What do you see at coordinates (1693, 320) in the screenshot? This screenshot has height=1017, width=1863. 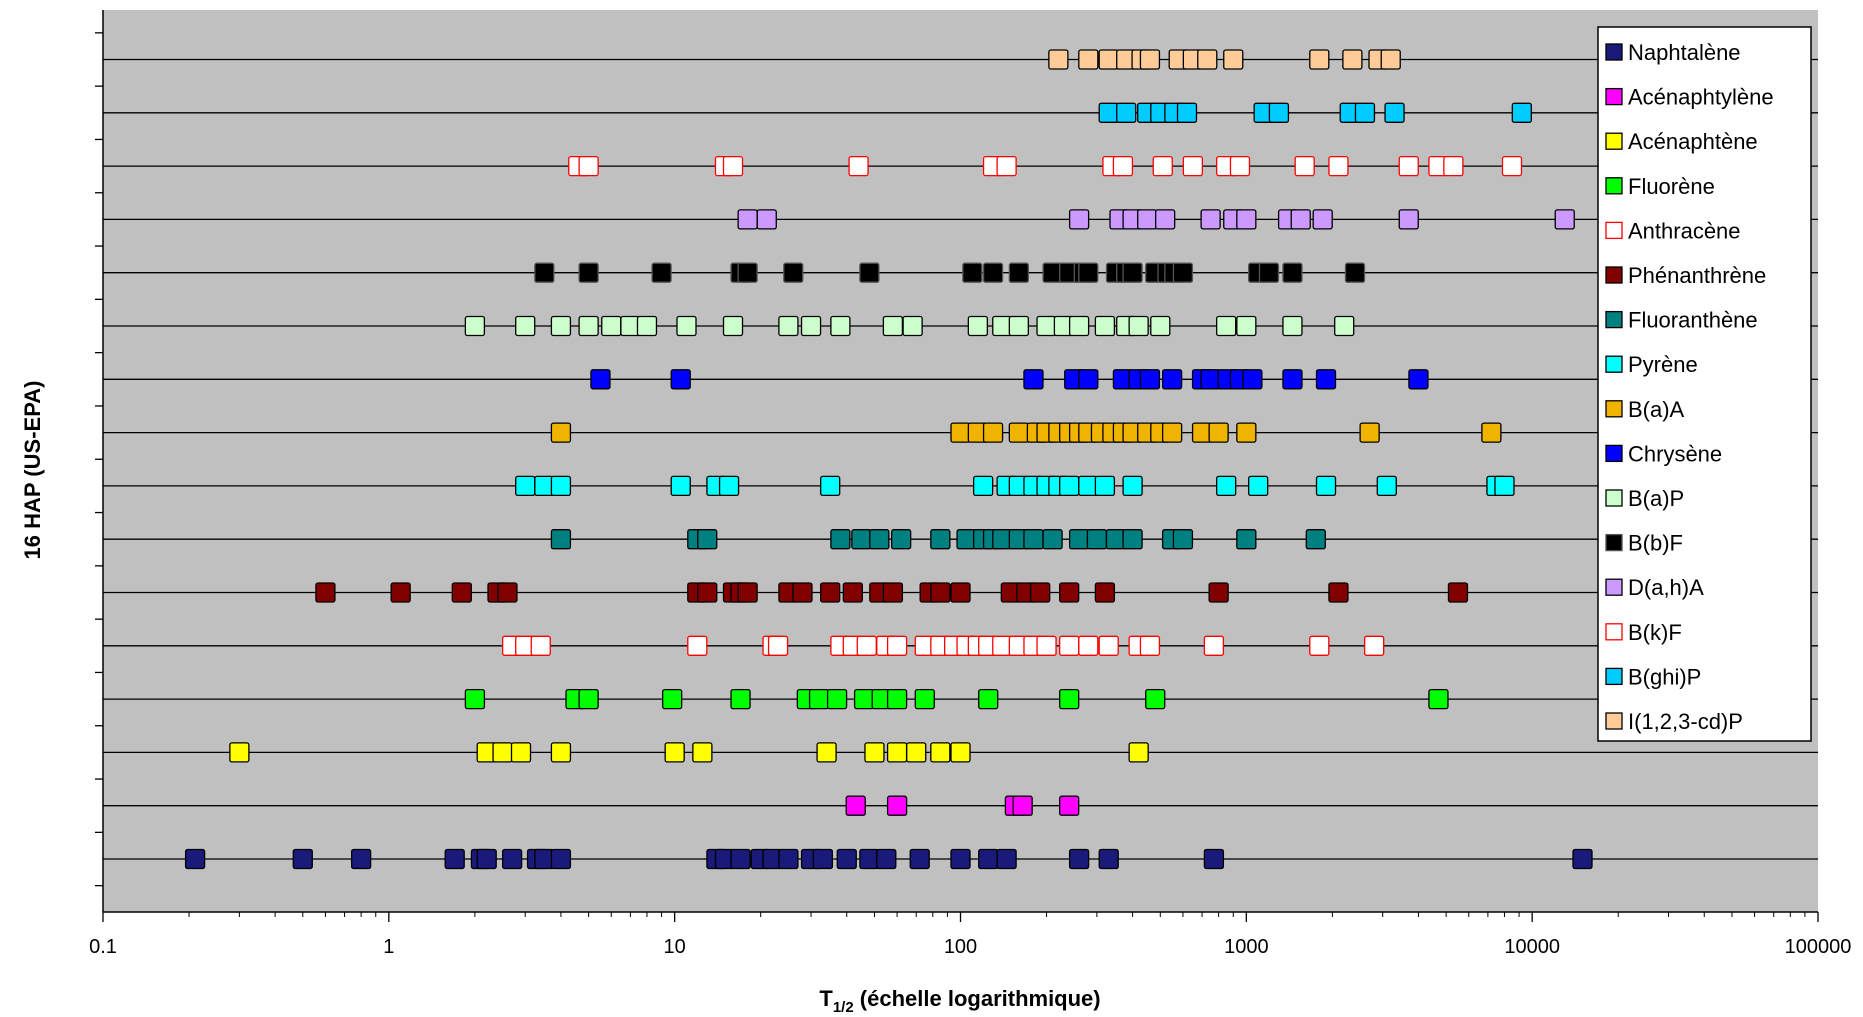 I see `legend-label: Fluoranthène` at bounding box center [1693, 320].